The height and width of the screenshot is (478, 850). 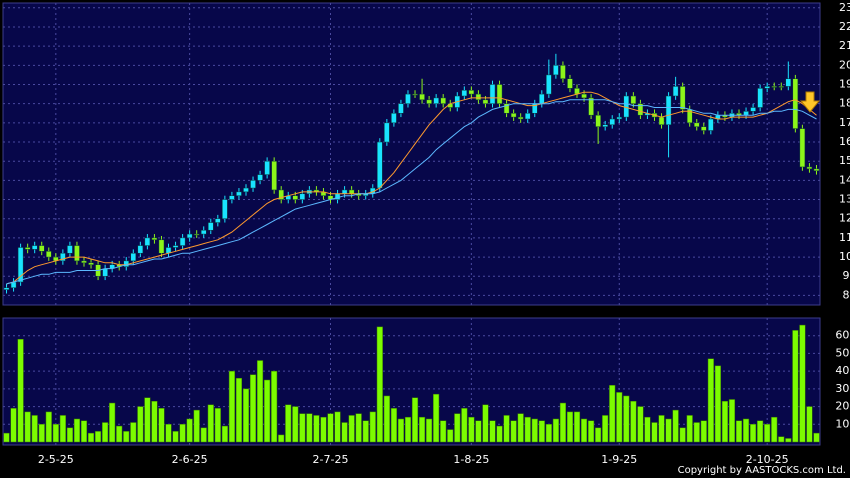 What do you see at coordinates (844, 83) in the screenshot?
I see `y-tick-label: 19` at bounding box center [844, 83].